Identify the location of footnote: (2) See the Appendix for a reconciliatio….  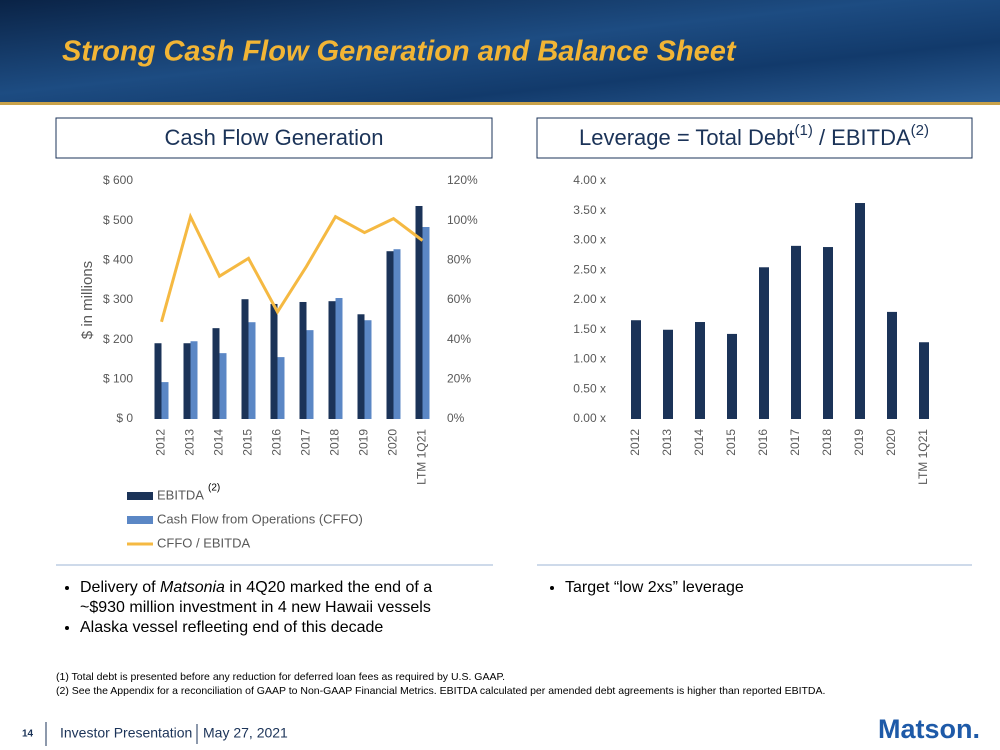
(441, 691).